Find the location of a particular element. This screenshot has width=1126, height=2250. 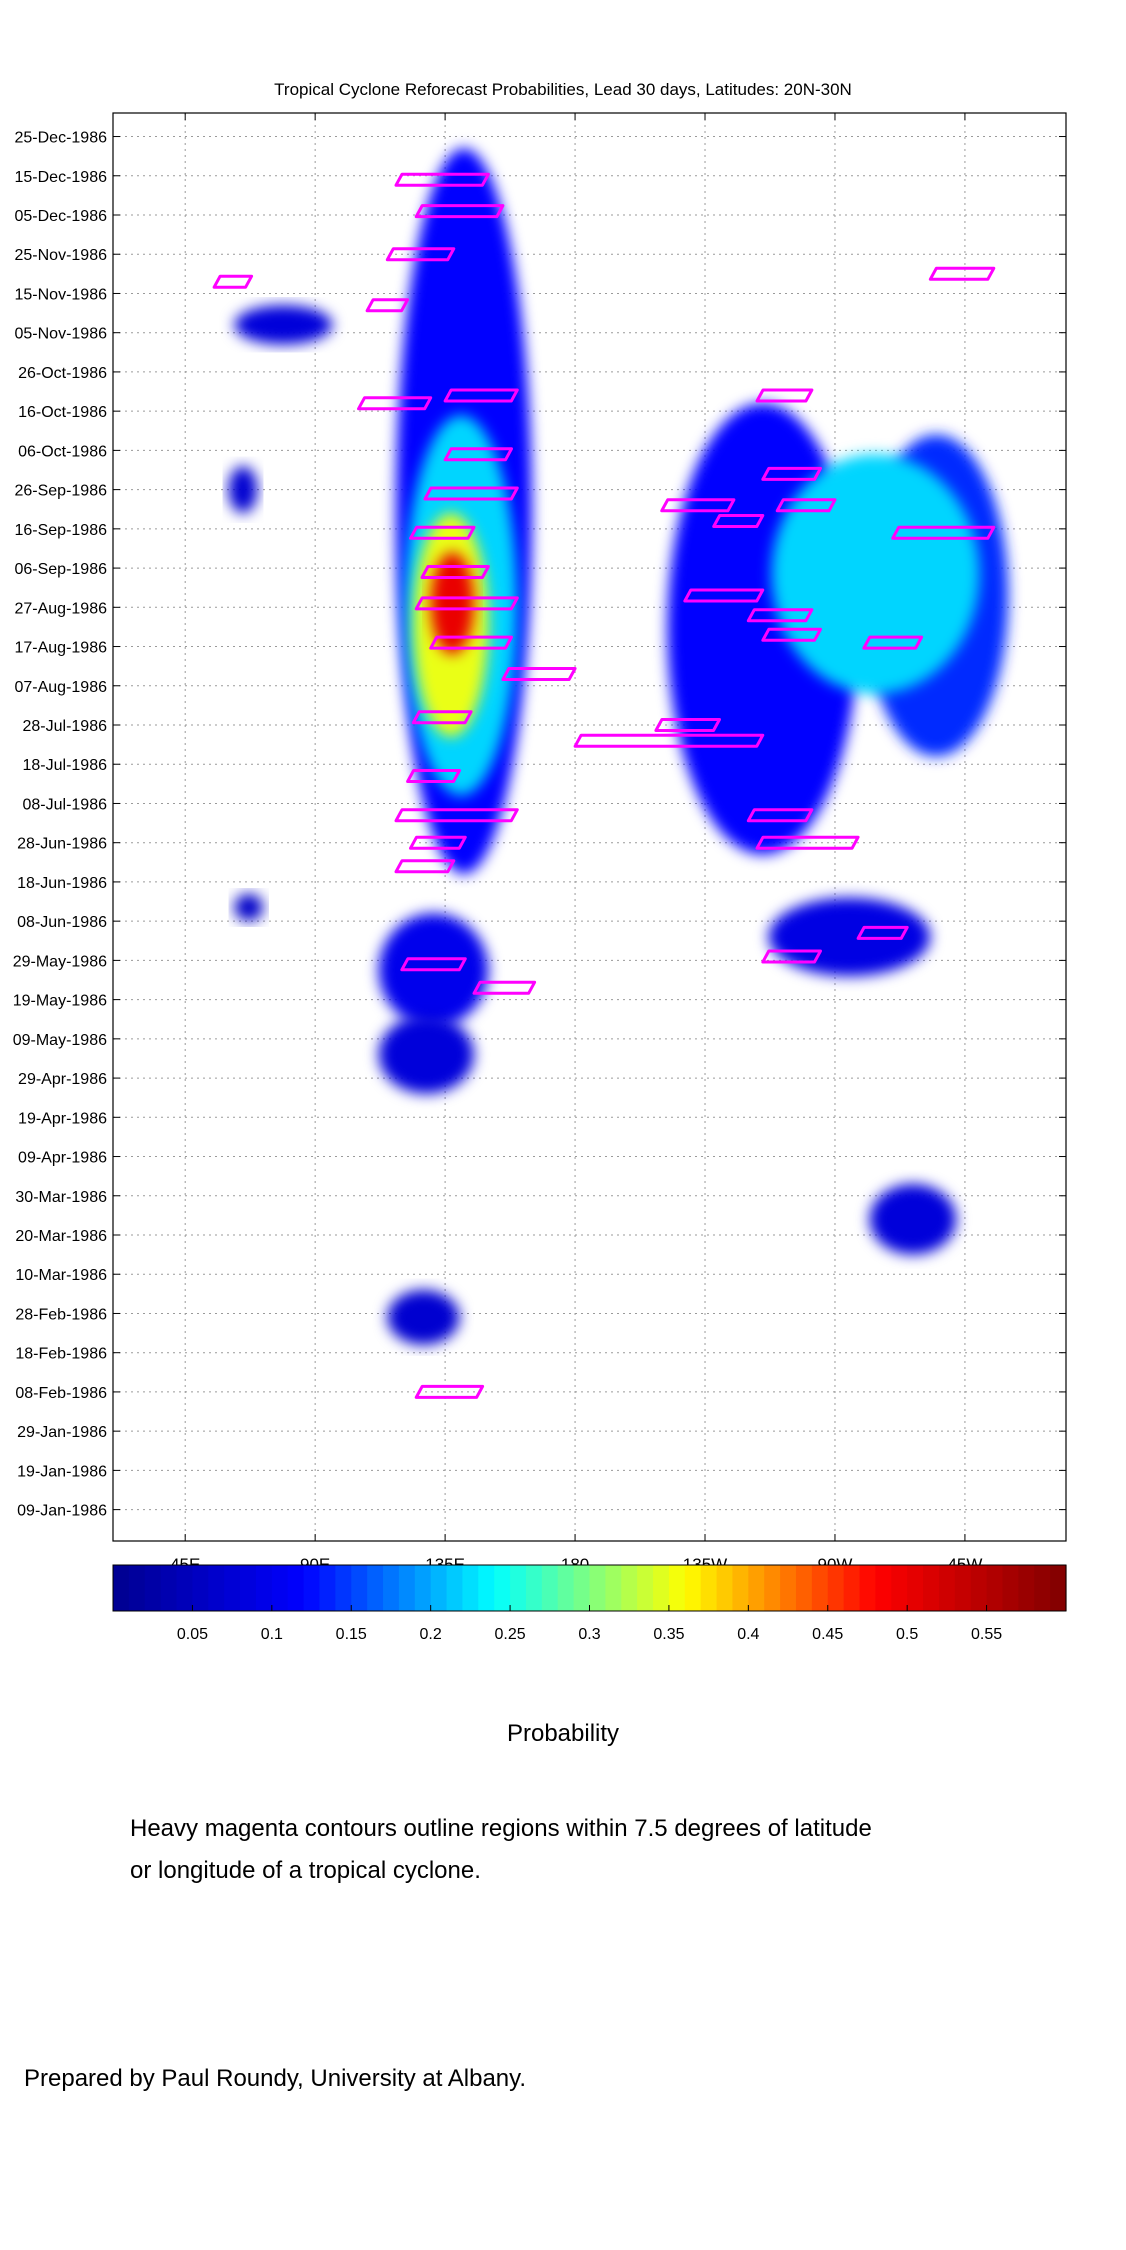

y-tick-label: 08-Jul-1986 is located at coordinates (65, 804).